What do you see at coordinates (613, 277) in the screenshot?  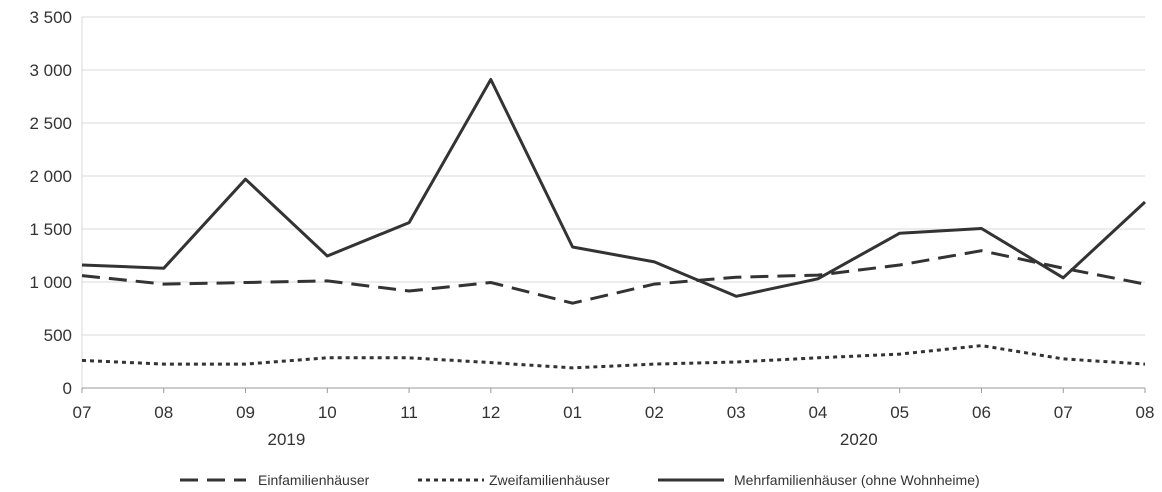 I see `series-line-einfamilienhäuser` at bounding box center [613, 277].